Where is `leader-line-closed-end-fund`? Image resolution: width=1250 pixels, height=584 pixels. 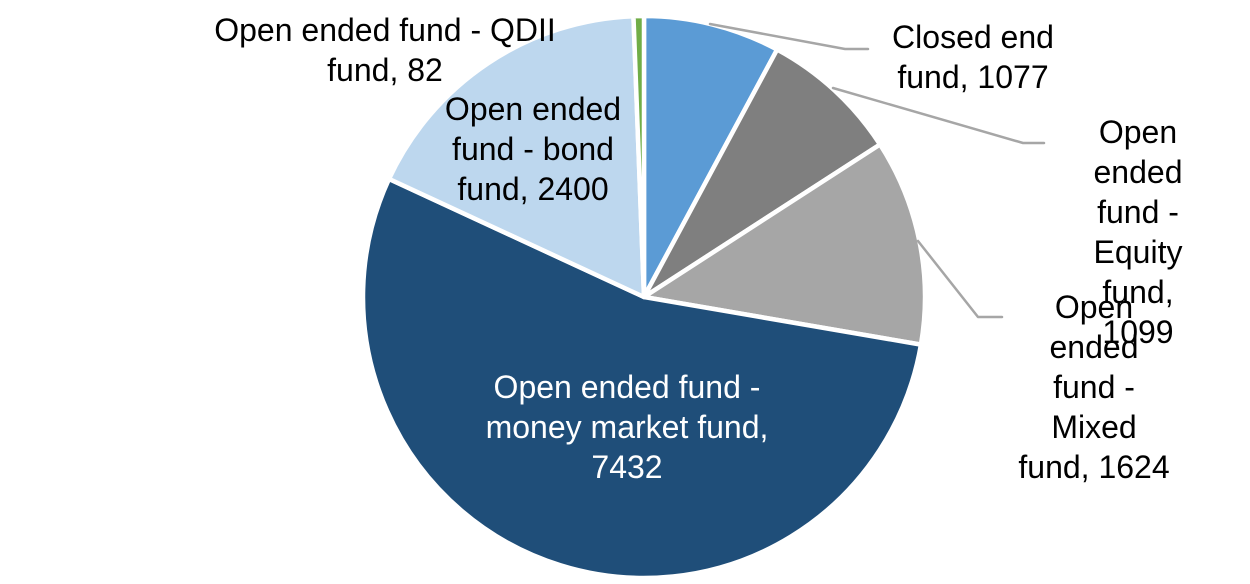
leader-line-closed-end-fund is located at coordinates (789, 36).